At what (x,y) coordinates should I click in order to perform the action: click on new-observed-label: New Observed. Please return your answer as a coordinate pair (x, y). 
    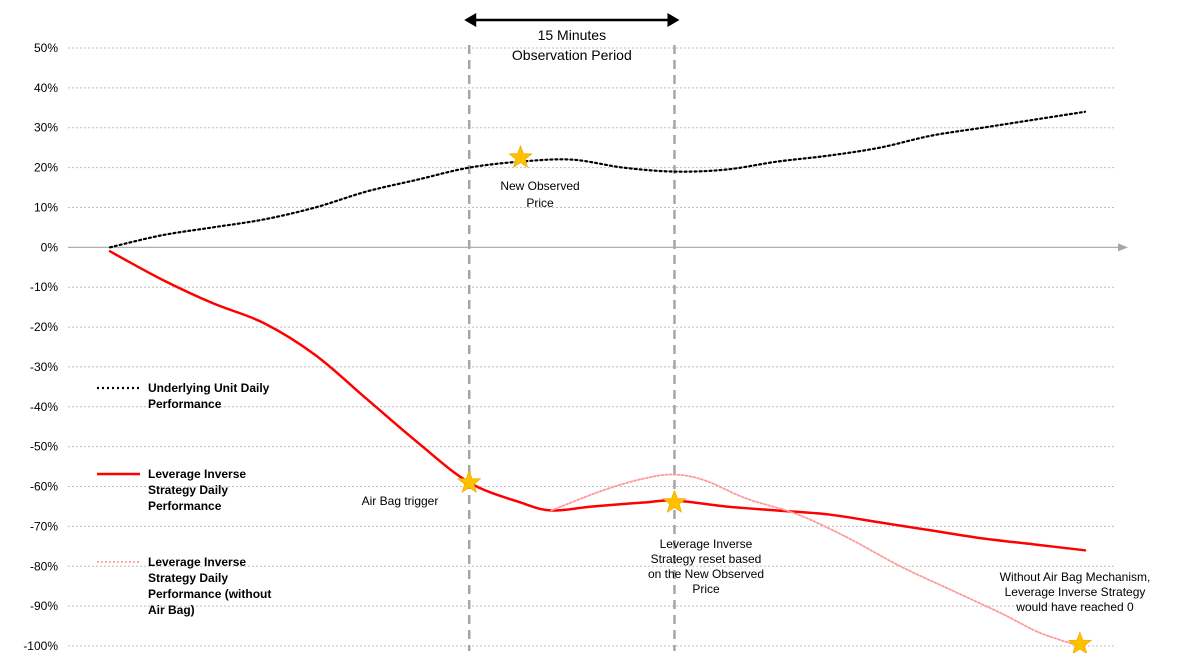
    Looking at the image, I should click on (539, 186).